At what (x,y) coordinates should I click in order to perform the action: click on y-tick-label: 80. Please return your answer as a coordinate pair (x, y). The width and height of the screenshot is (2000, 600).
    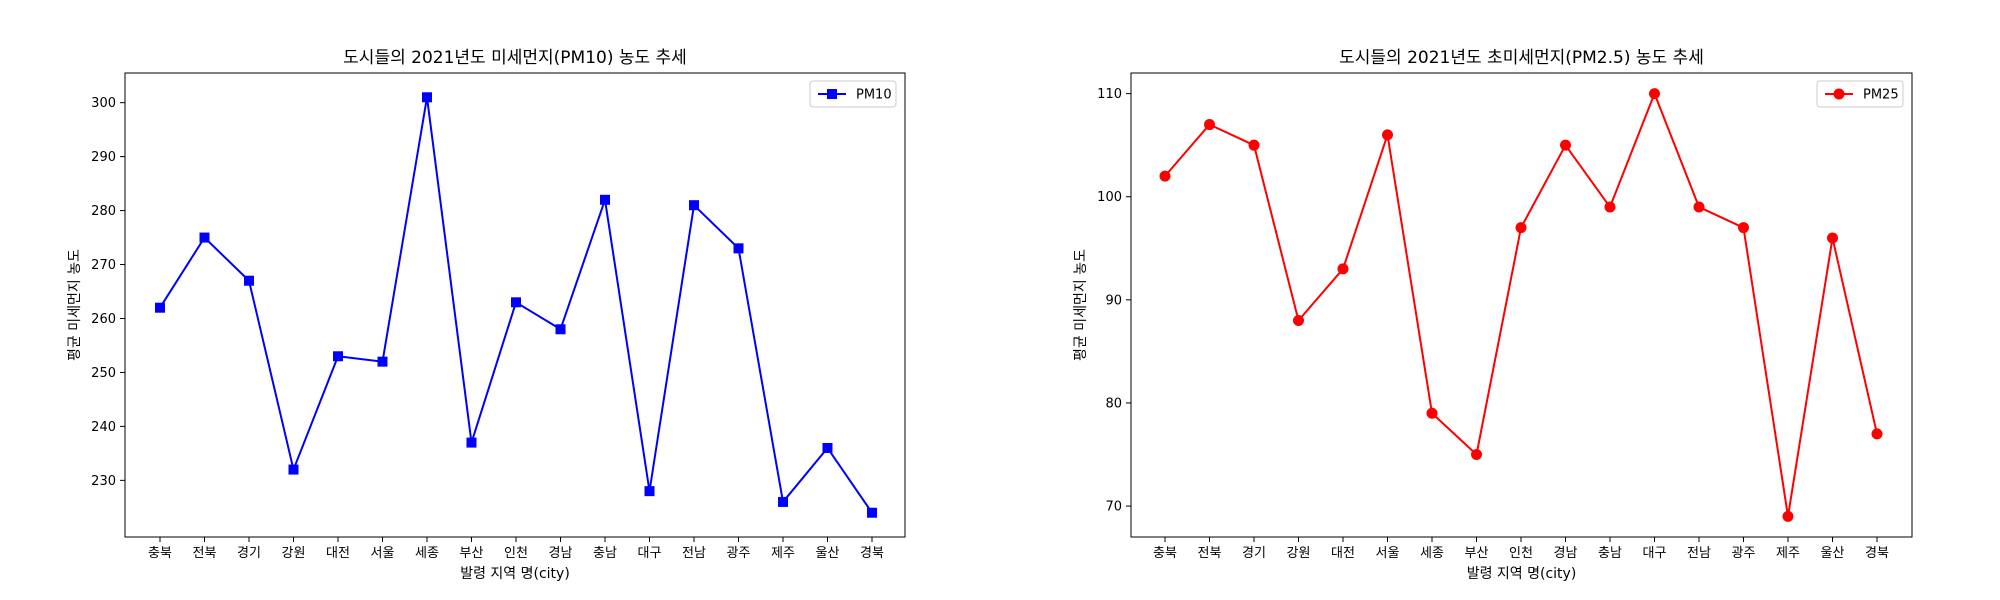
    Looking at the image, I should click on (1113, 403).